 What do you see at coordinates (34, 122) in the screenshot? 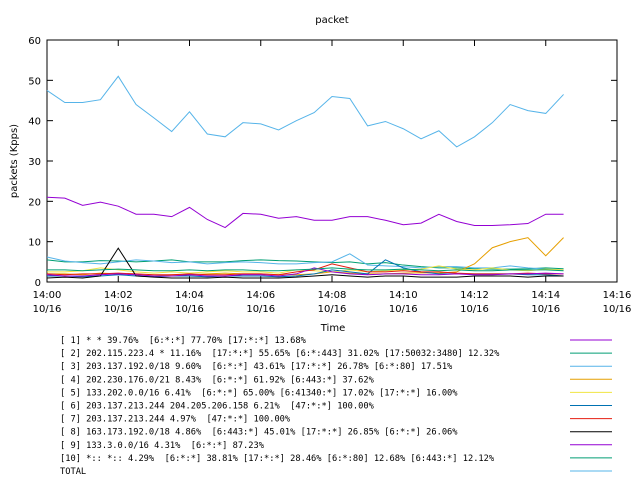
I see `y-tick-label: 40` at bounding box center [34, 122].